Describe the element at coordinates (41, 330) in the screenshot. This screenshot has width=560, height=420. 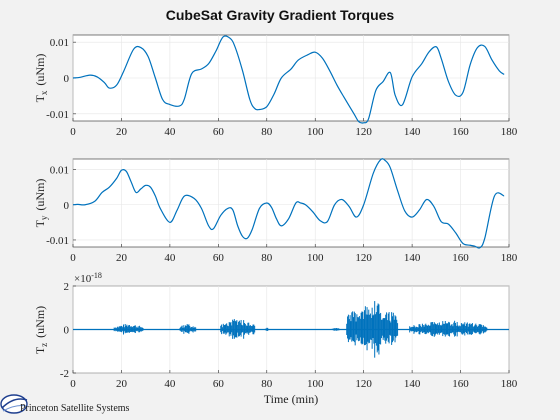
I see `y-axis-label-tz: Tz(uNm)` at that location.